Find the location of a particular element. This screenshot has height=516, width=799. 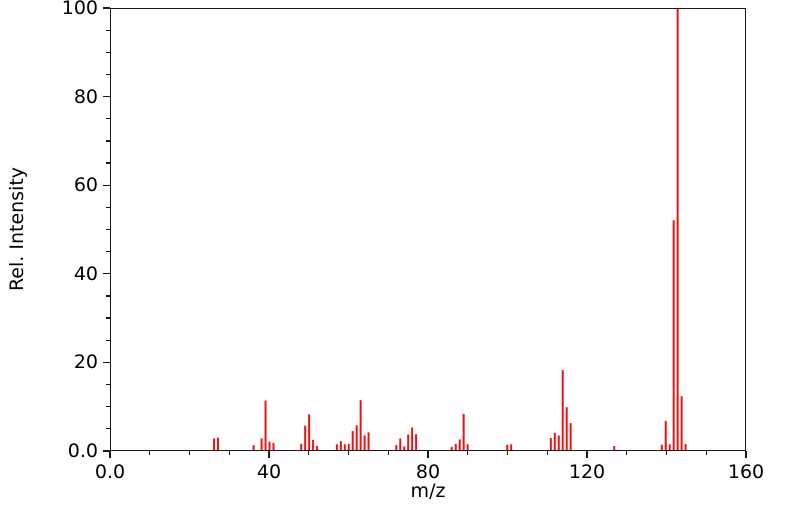

x-tick-label: 0.0 is located at coordinates (110, 472).